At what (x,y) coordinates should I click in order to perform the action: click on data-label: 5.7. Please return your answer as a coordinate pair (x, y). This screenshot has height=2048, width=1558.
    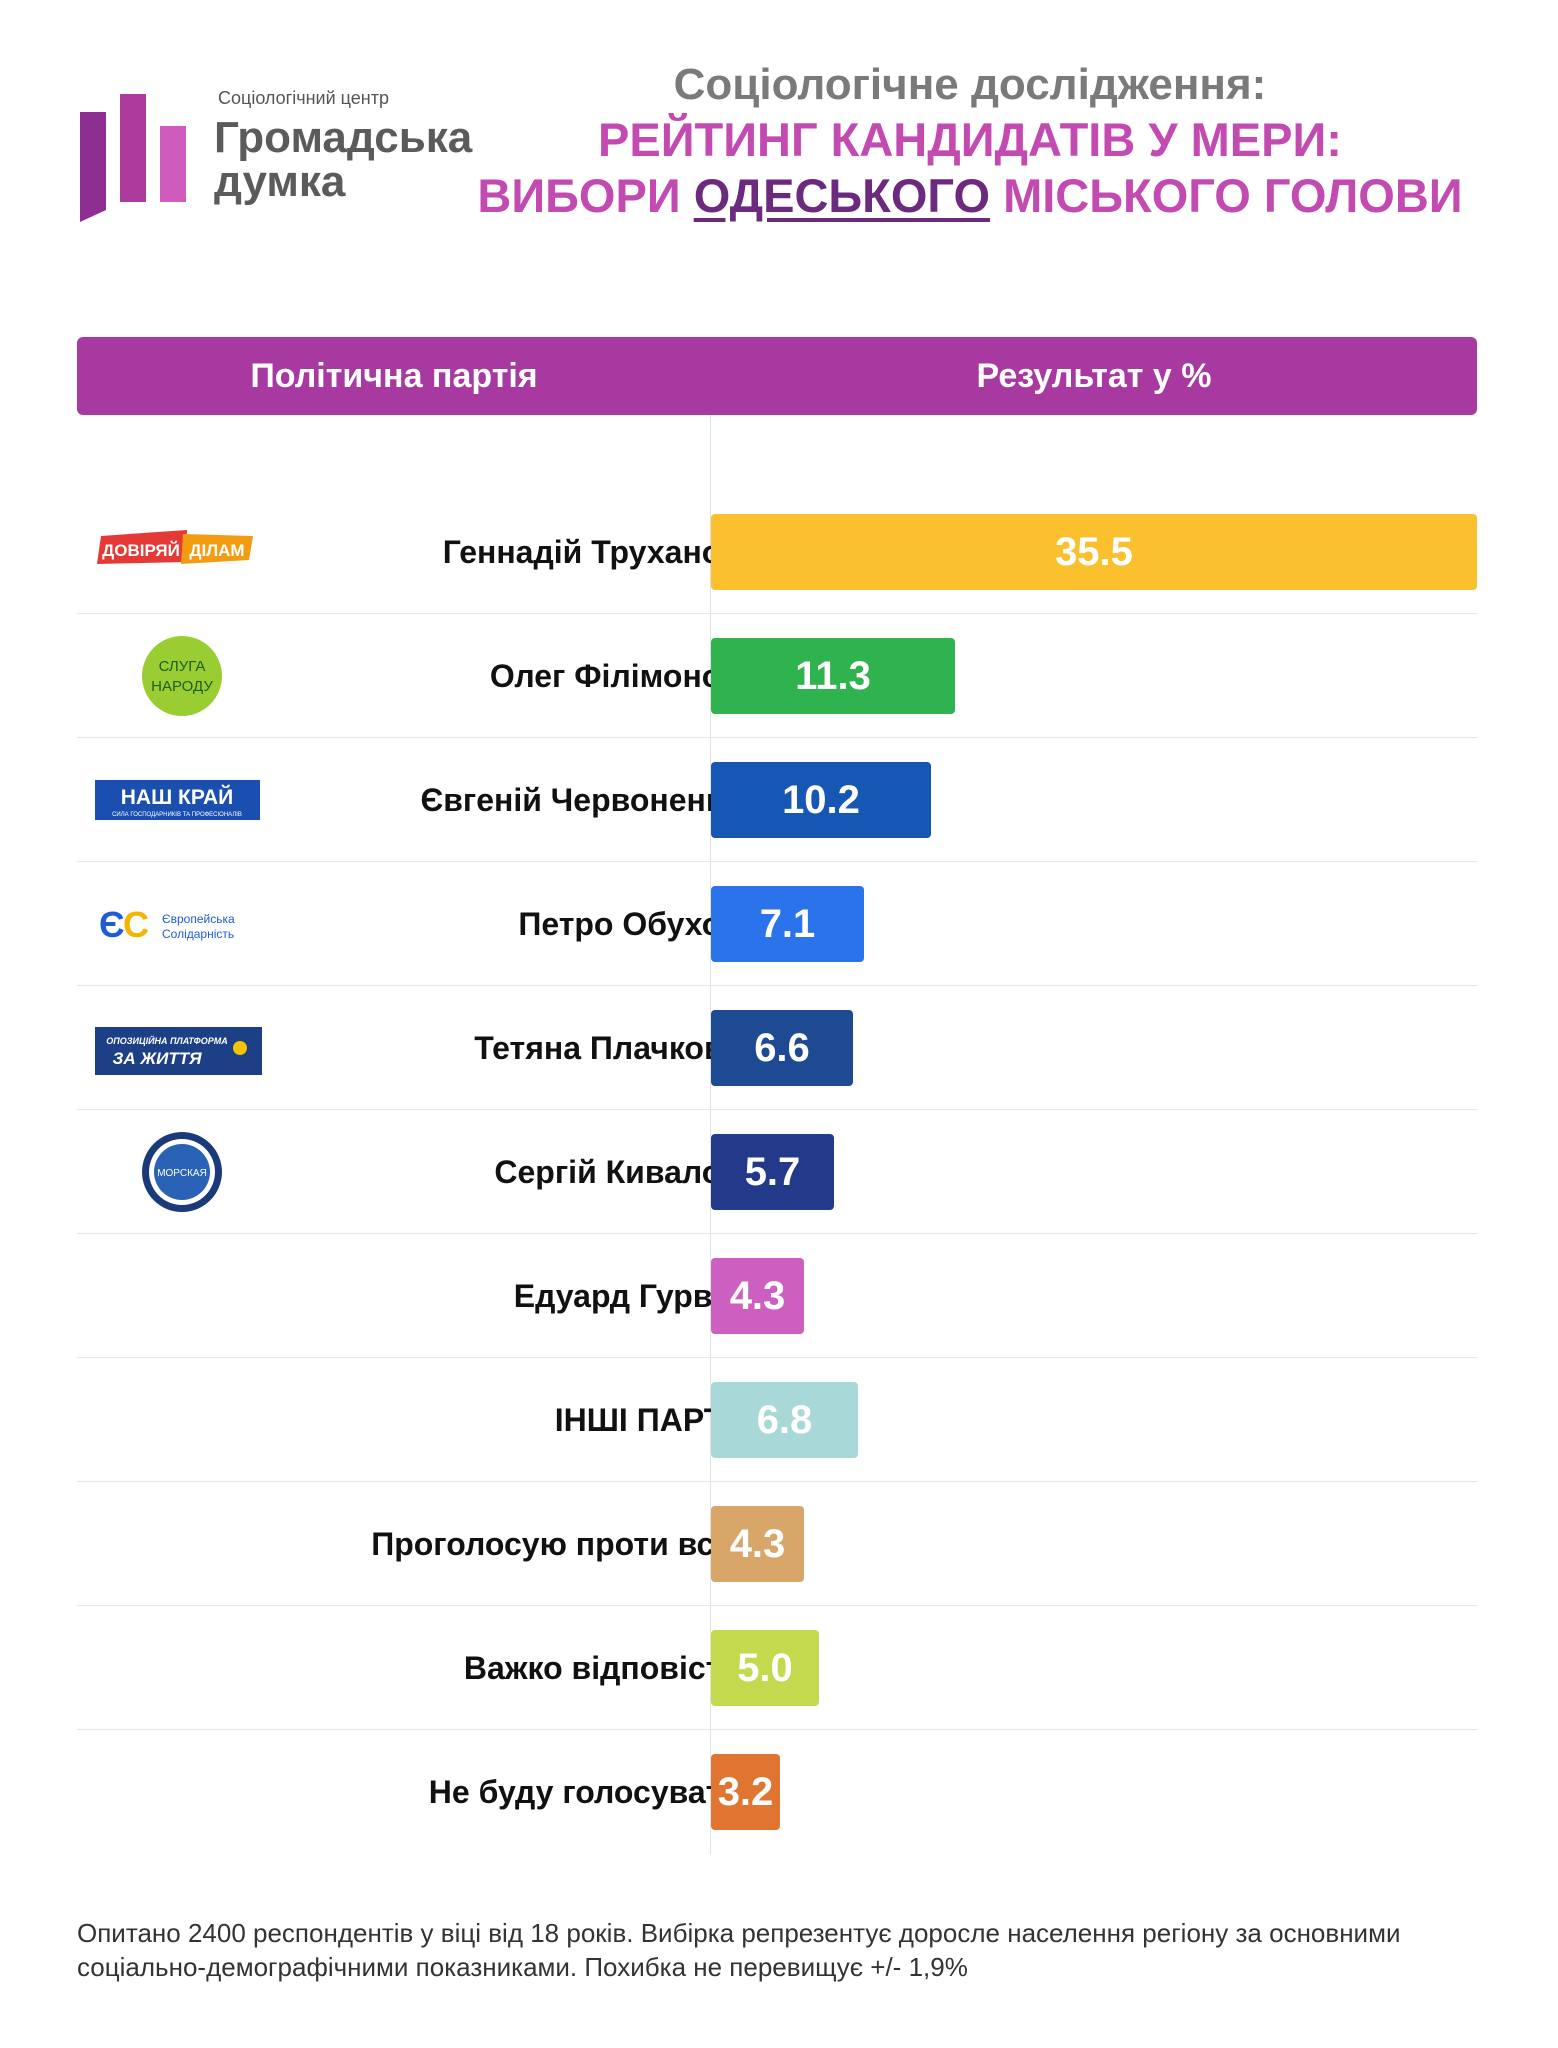
    Looking at the image, I should click on (772, 1172).